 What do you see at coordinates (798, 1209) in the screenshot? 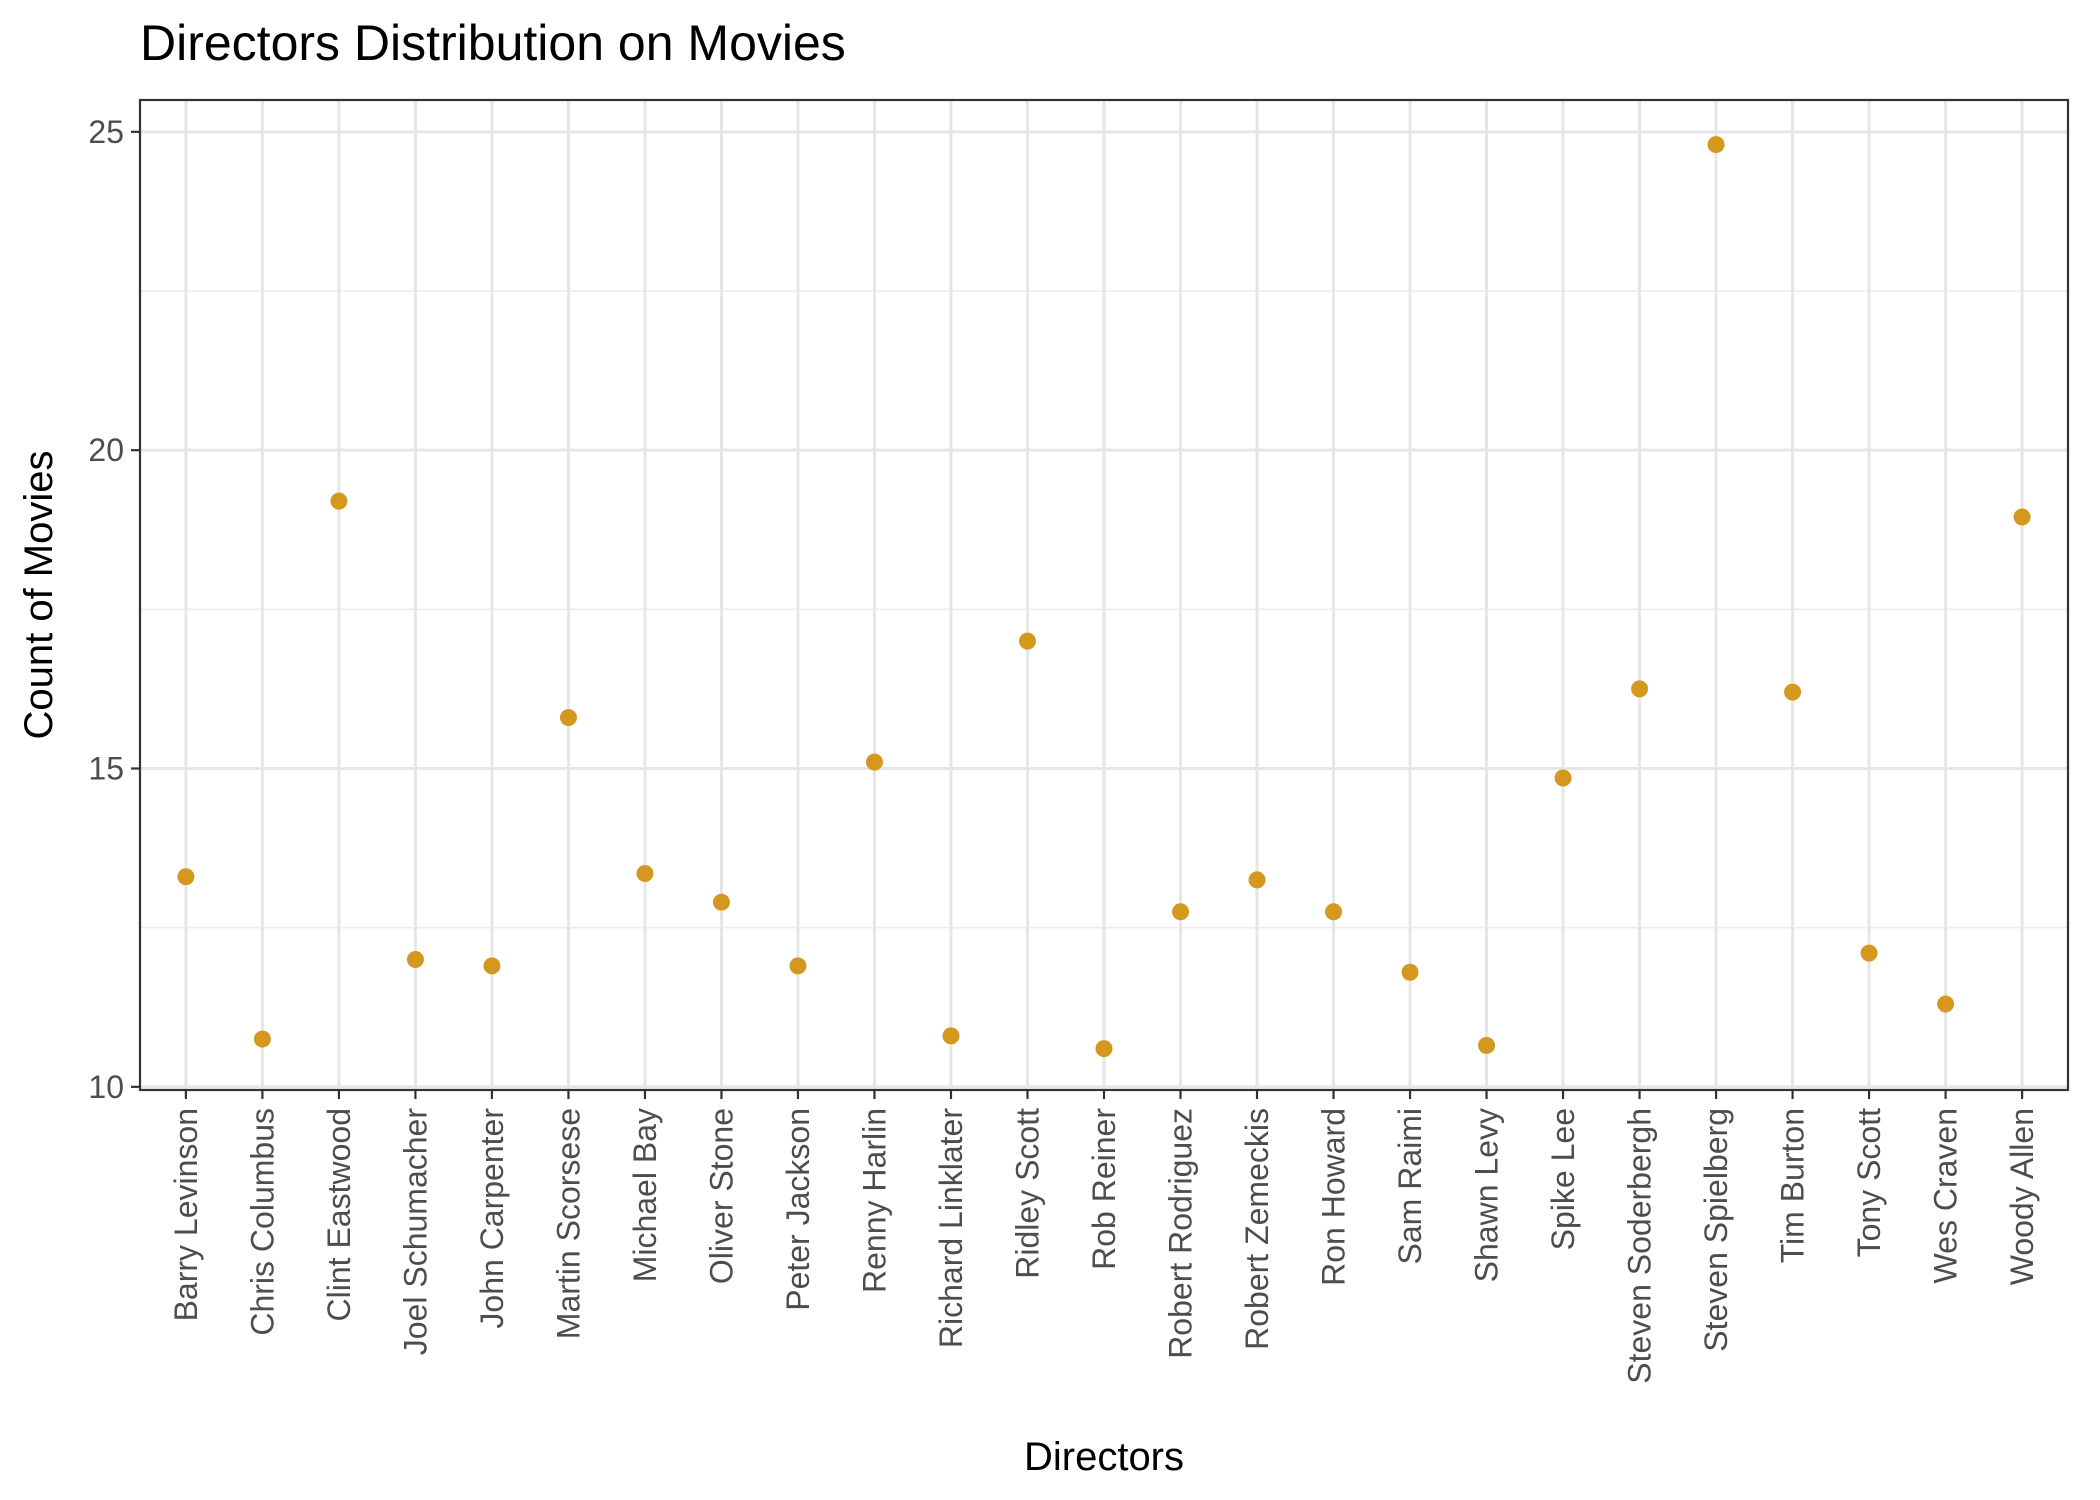
I see `x-tick-label: Peter Jackson` at bounding box center [798, 1209].